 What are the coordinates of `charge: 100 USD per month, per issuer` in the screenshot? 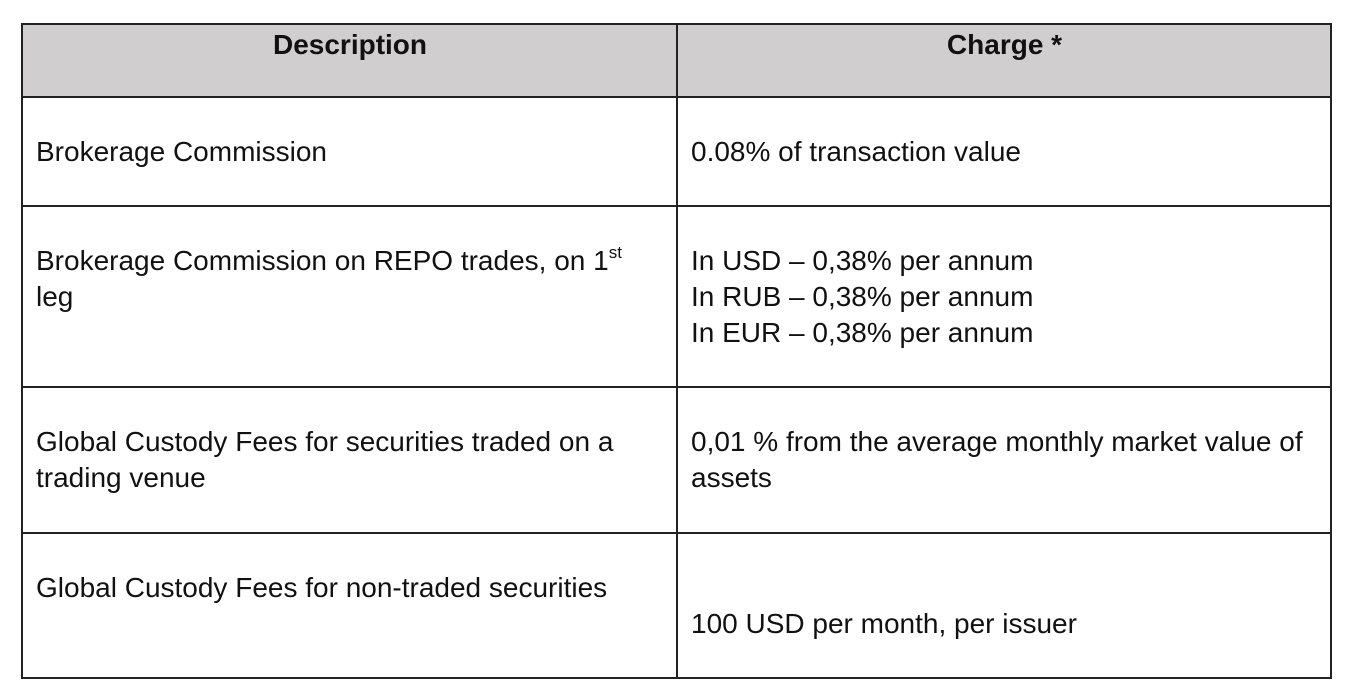 It's located at (884, 623).